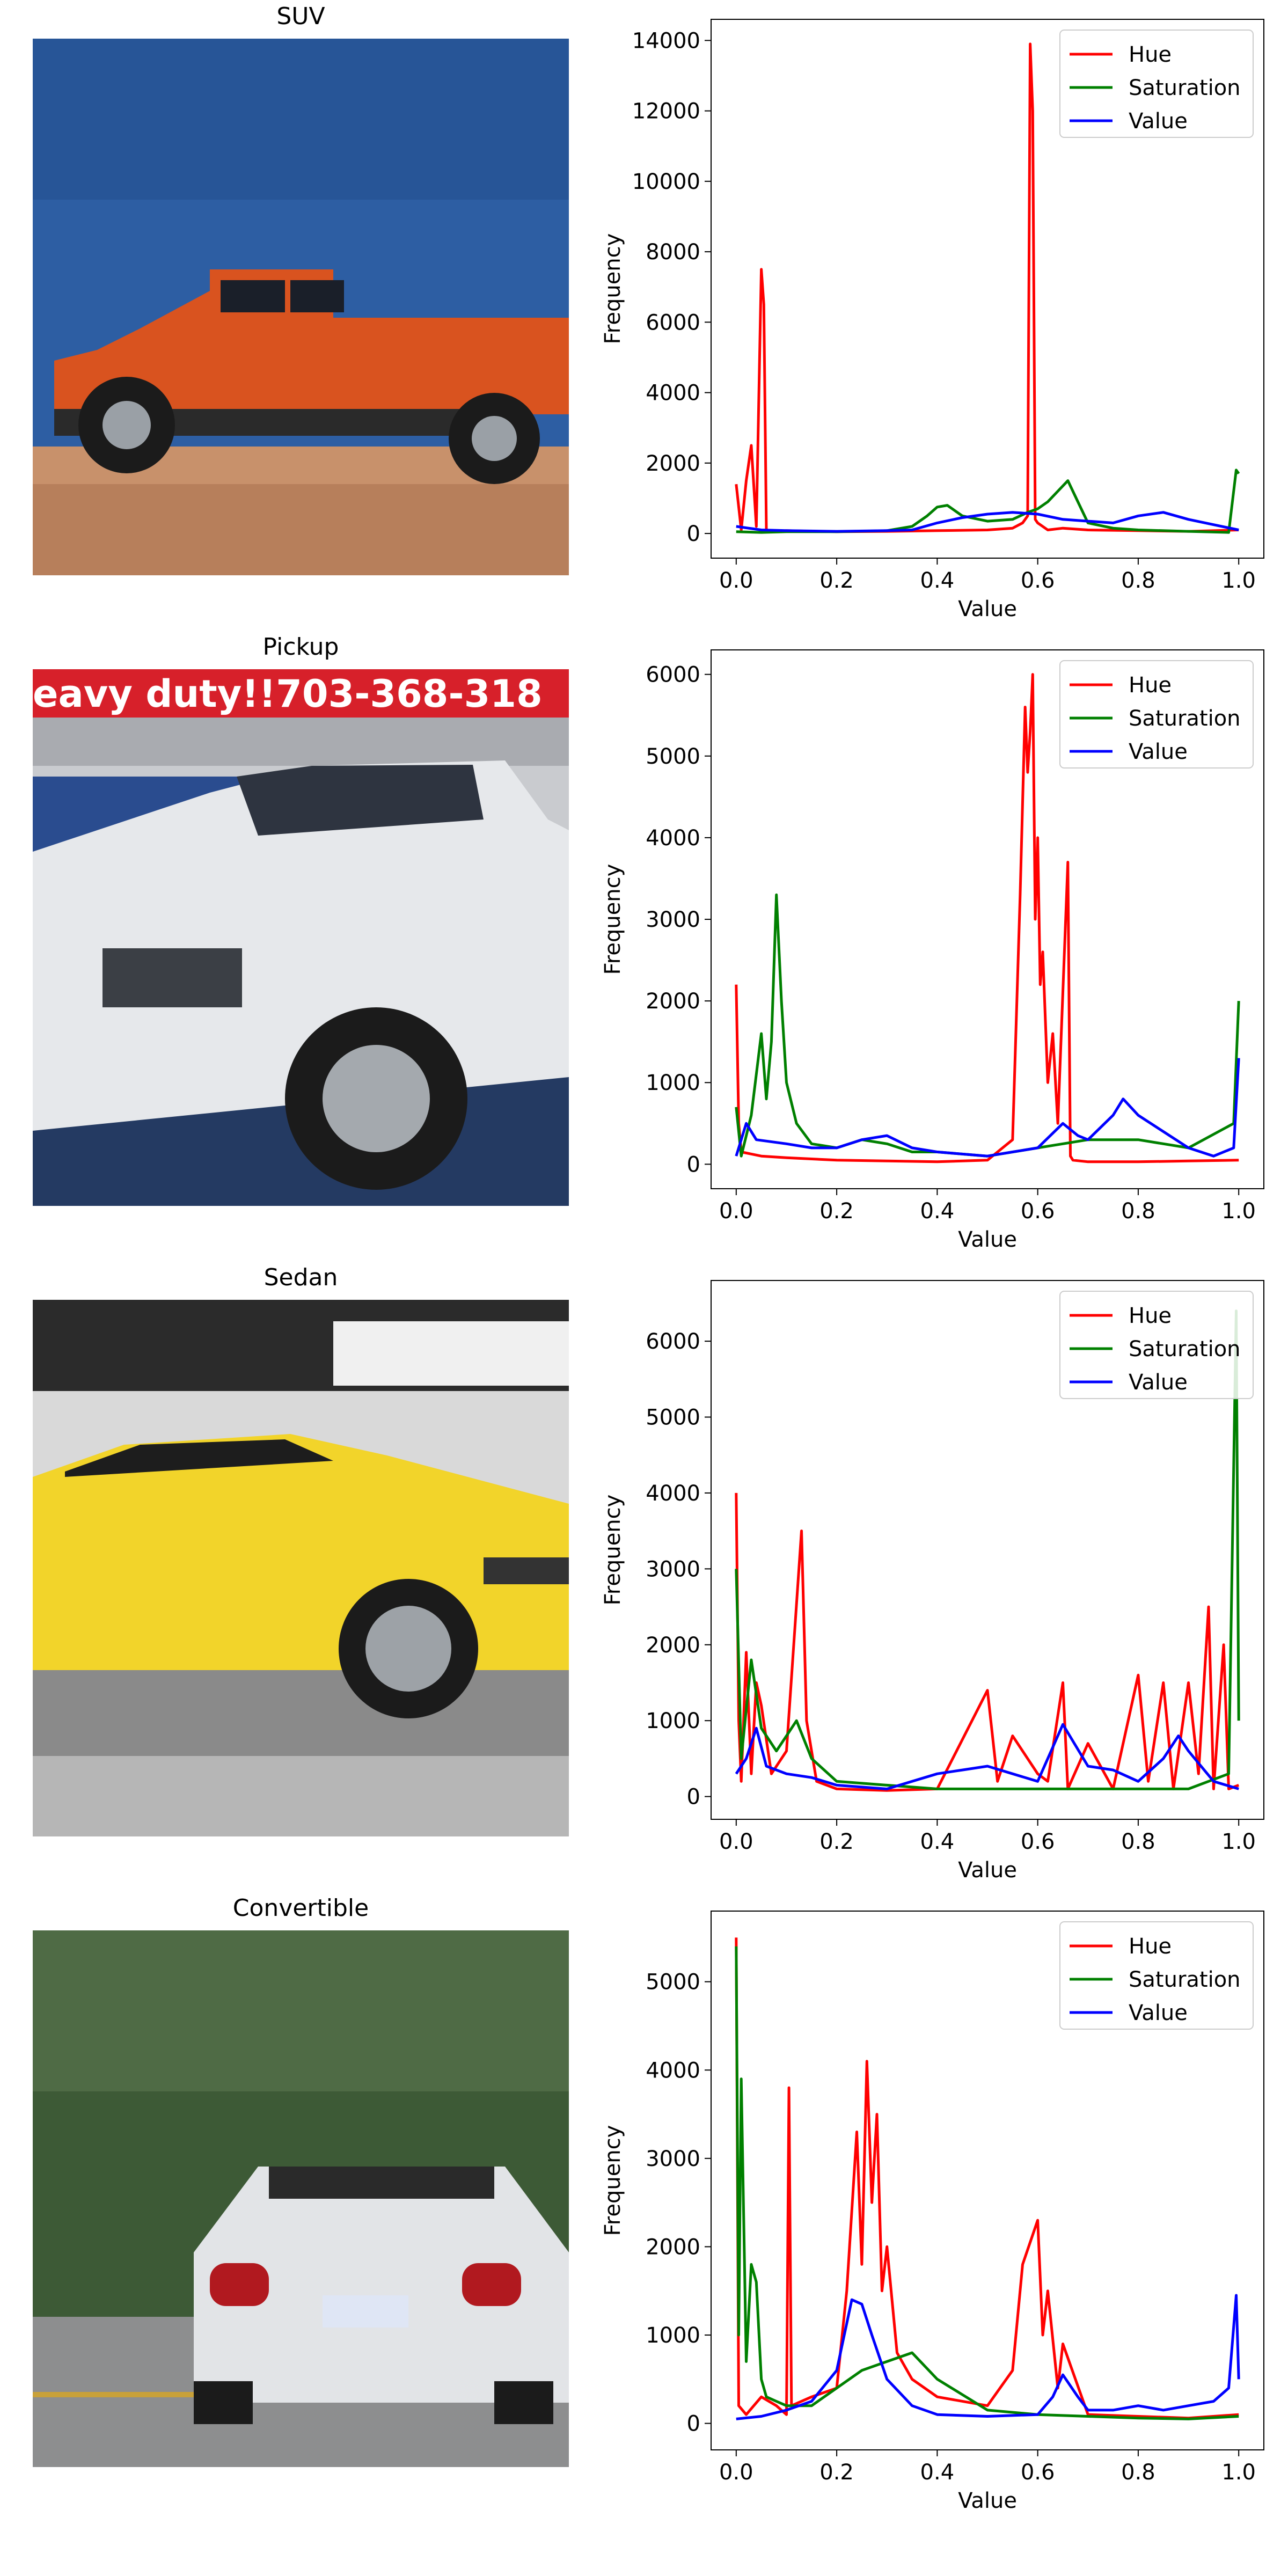  I want to click on y-tick-label: 14000, so click(666, 40).